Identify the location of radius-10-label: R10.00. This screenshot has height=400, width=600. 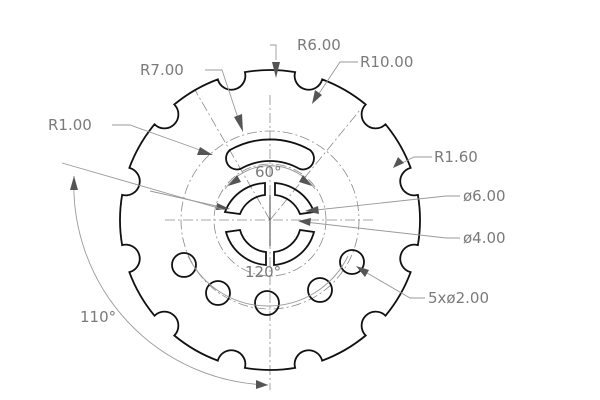
(386, 62).